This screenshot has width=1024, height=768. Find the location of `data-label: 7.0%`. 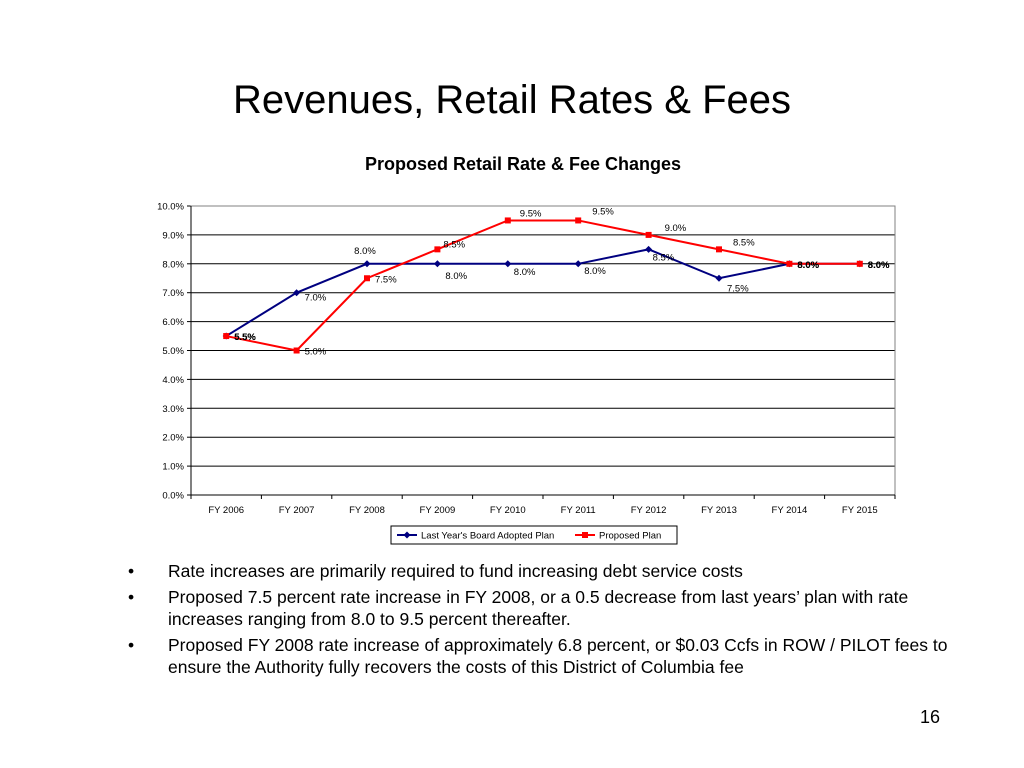

data-label: 7.0% is located at coordinates (316, 298).